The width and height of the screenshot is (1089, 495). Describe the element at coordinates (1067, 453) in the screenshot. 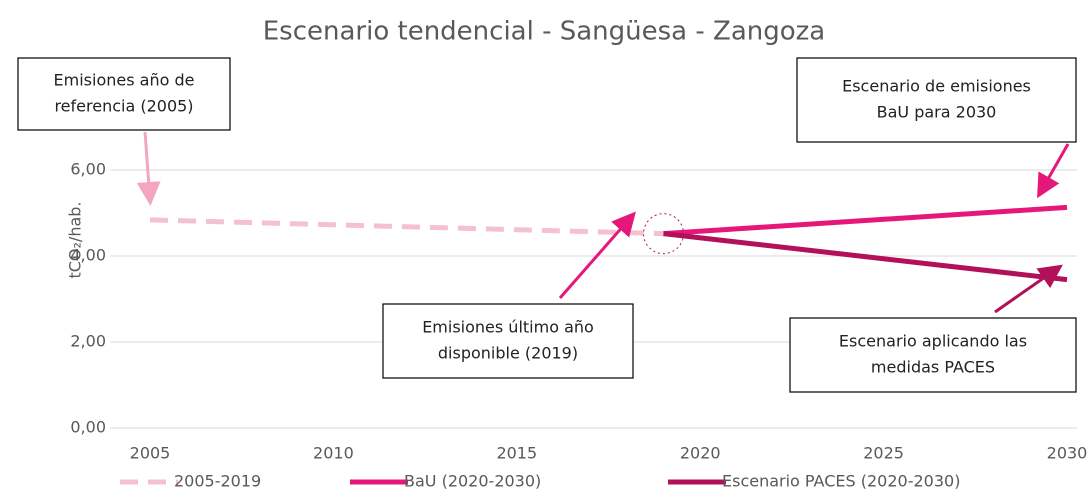

I see `x-tick-label: 2030` at that location.